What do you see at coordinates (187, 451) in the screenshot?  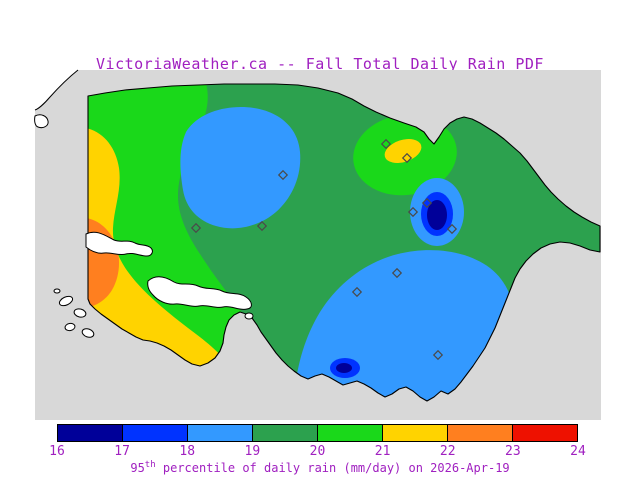 I see `colorbar-tick-label: 18` at bounding box center [187, 451].